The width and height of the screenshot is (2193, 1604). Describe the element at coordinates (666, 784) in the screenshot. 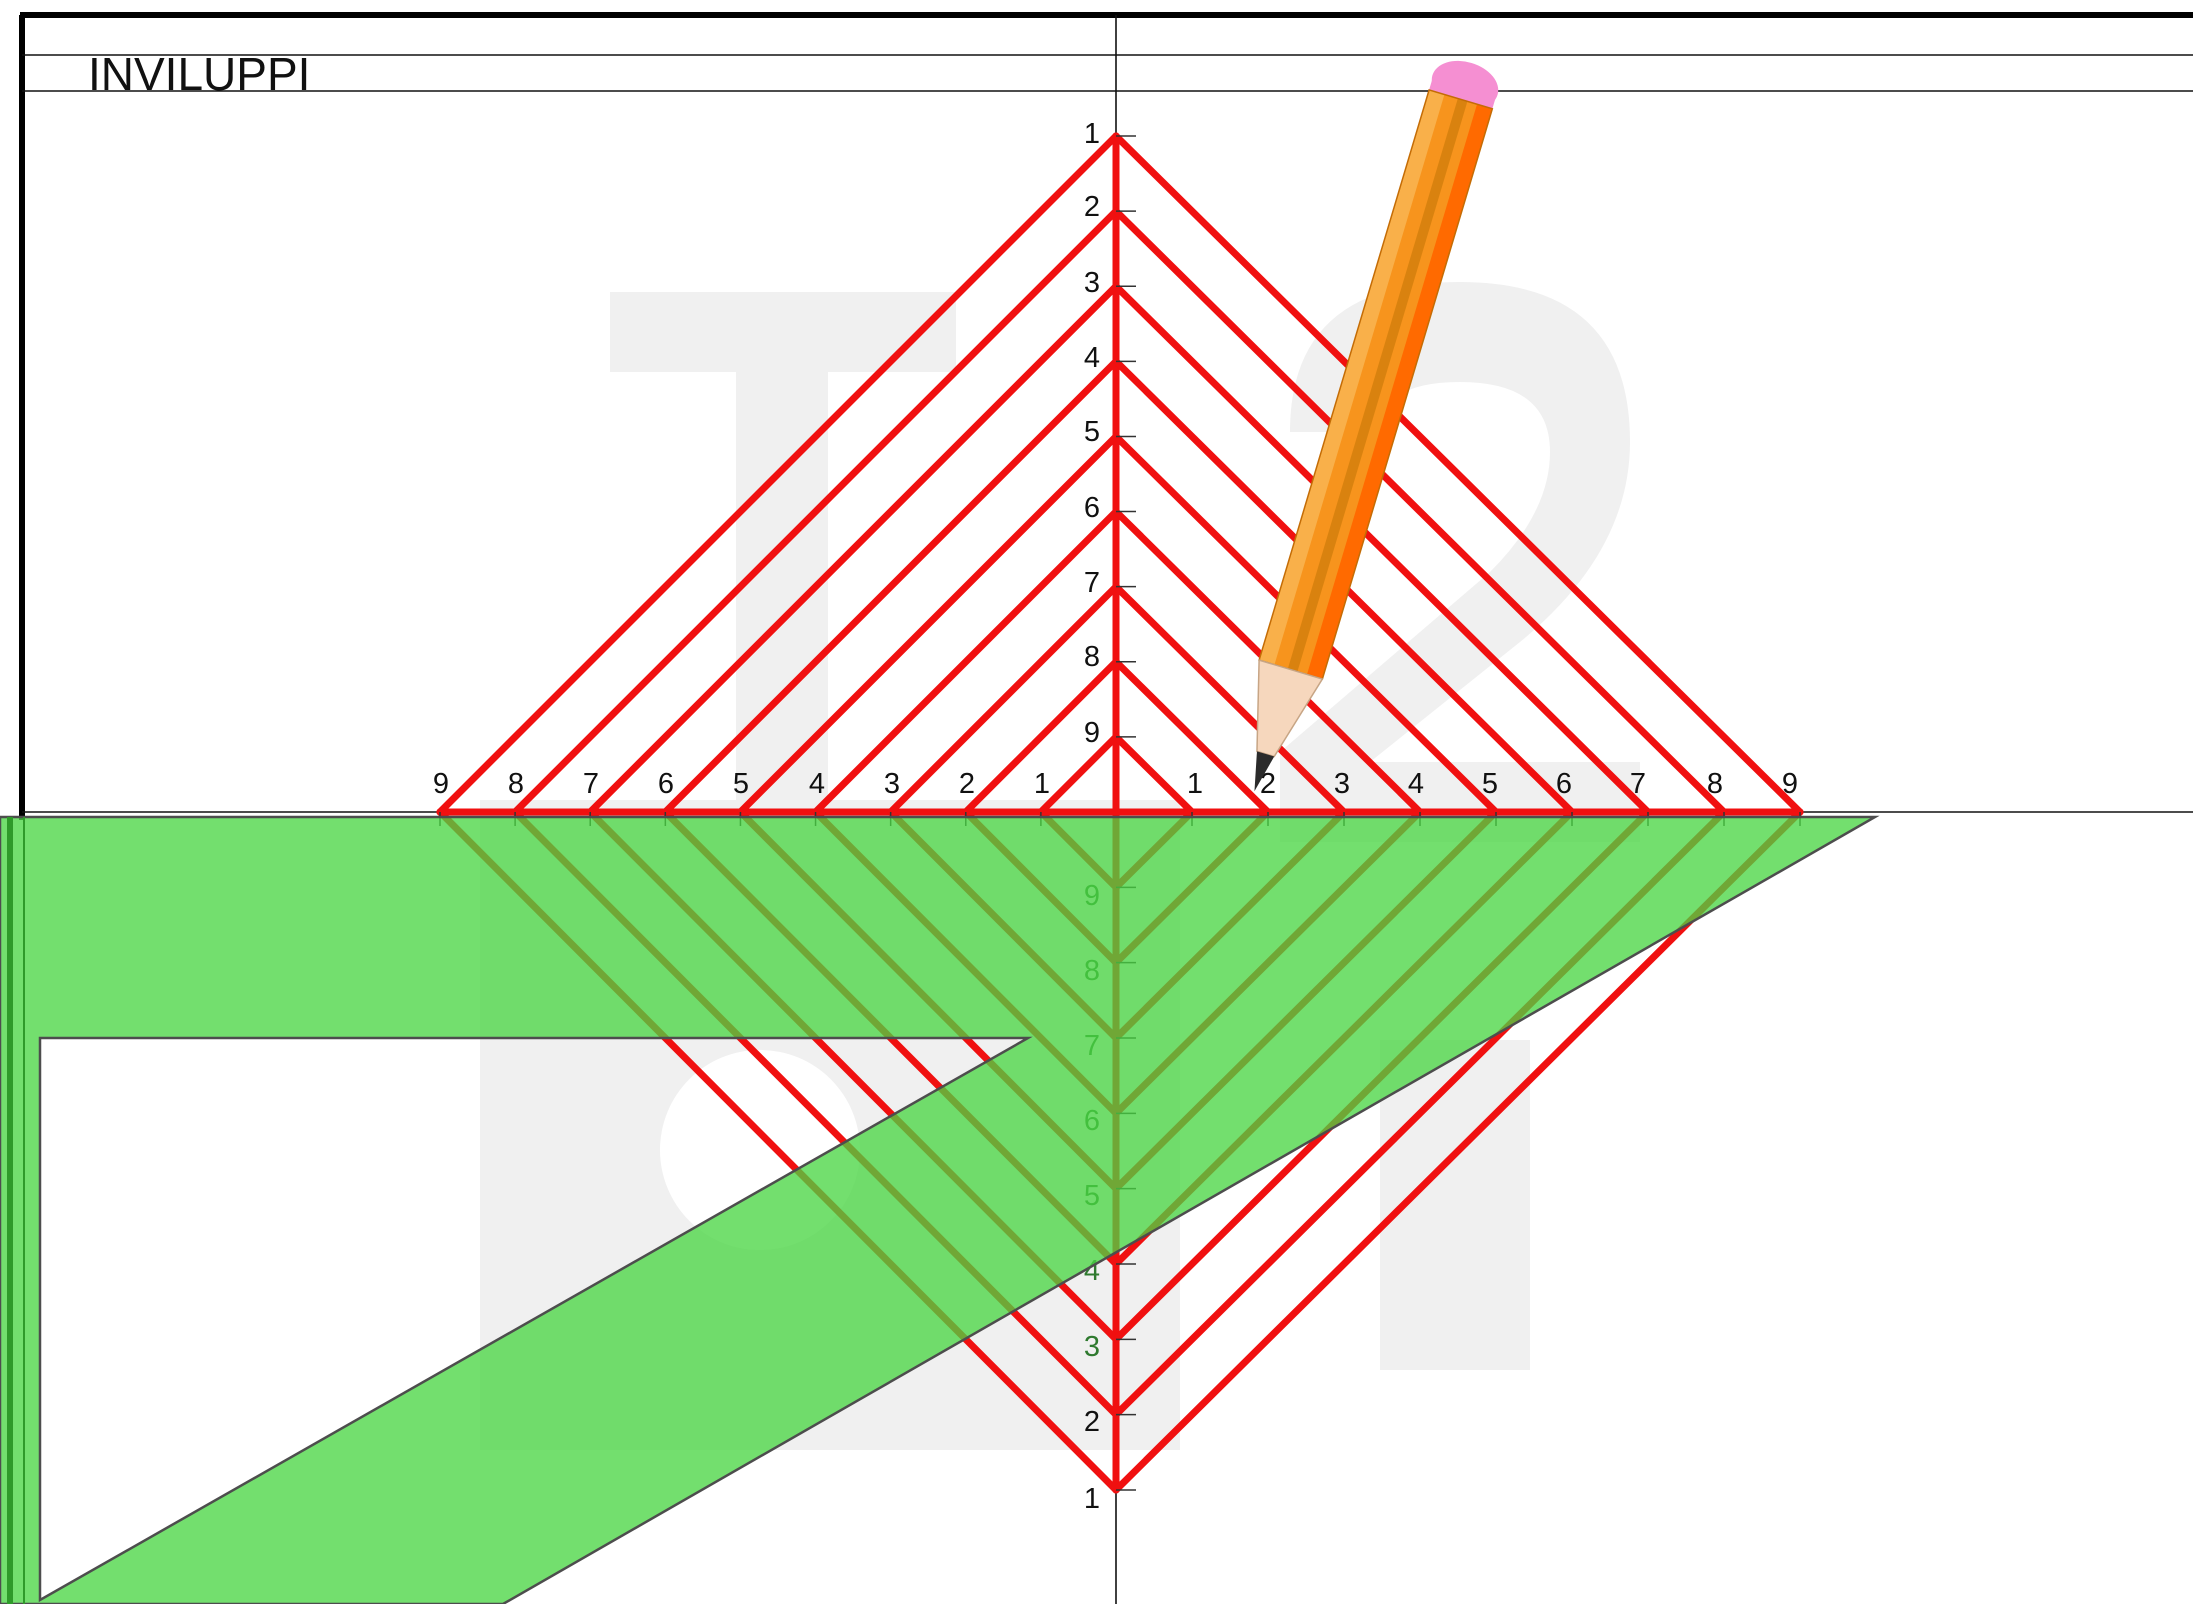

I see `h-label-left-6: 6` at that location.